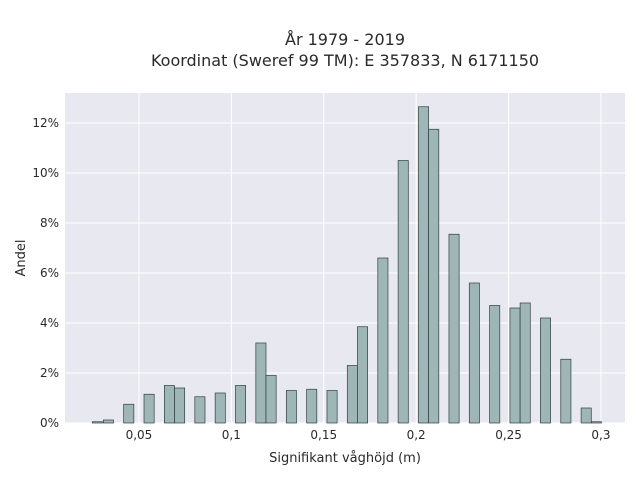  Describe the element at coordinates (45, 123) in the screenshot. I see `y-tick-label: 12%` at that location.